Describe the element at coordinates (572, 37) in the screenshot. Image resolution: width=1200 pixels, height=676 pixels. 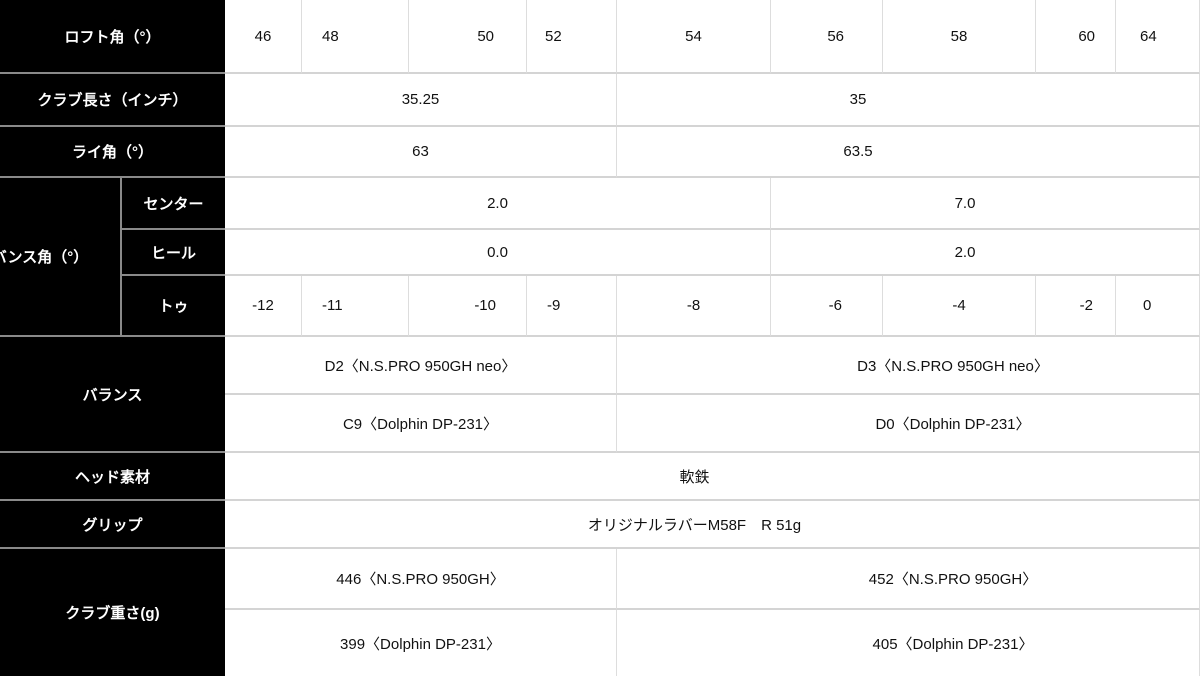
I see `loft-cell: 52` at that location.